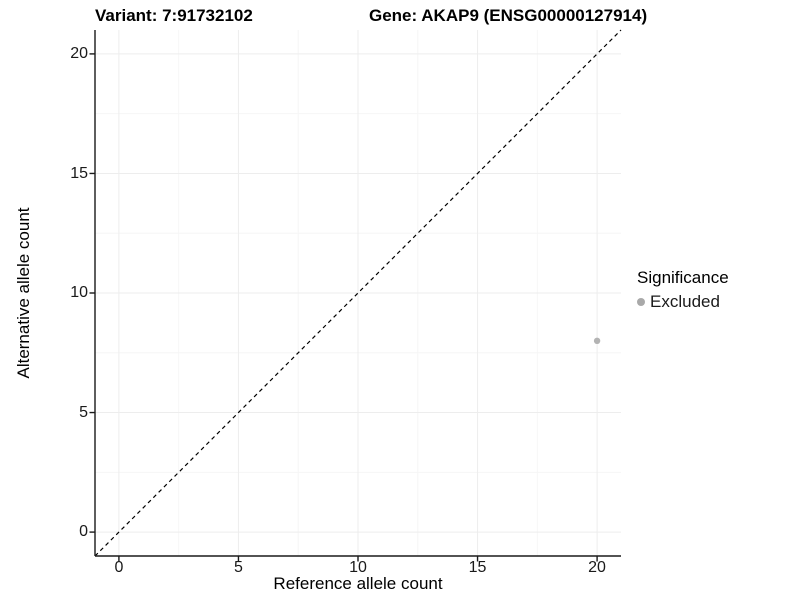  What do you see at coordinates (477, 567) in the screenshot?
I see `x-tick-label: 15` at bounding box center [477, 567].